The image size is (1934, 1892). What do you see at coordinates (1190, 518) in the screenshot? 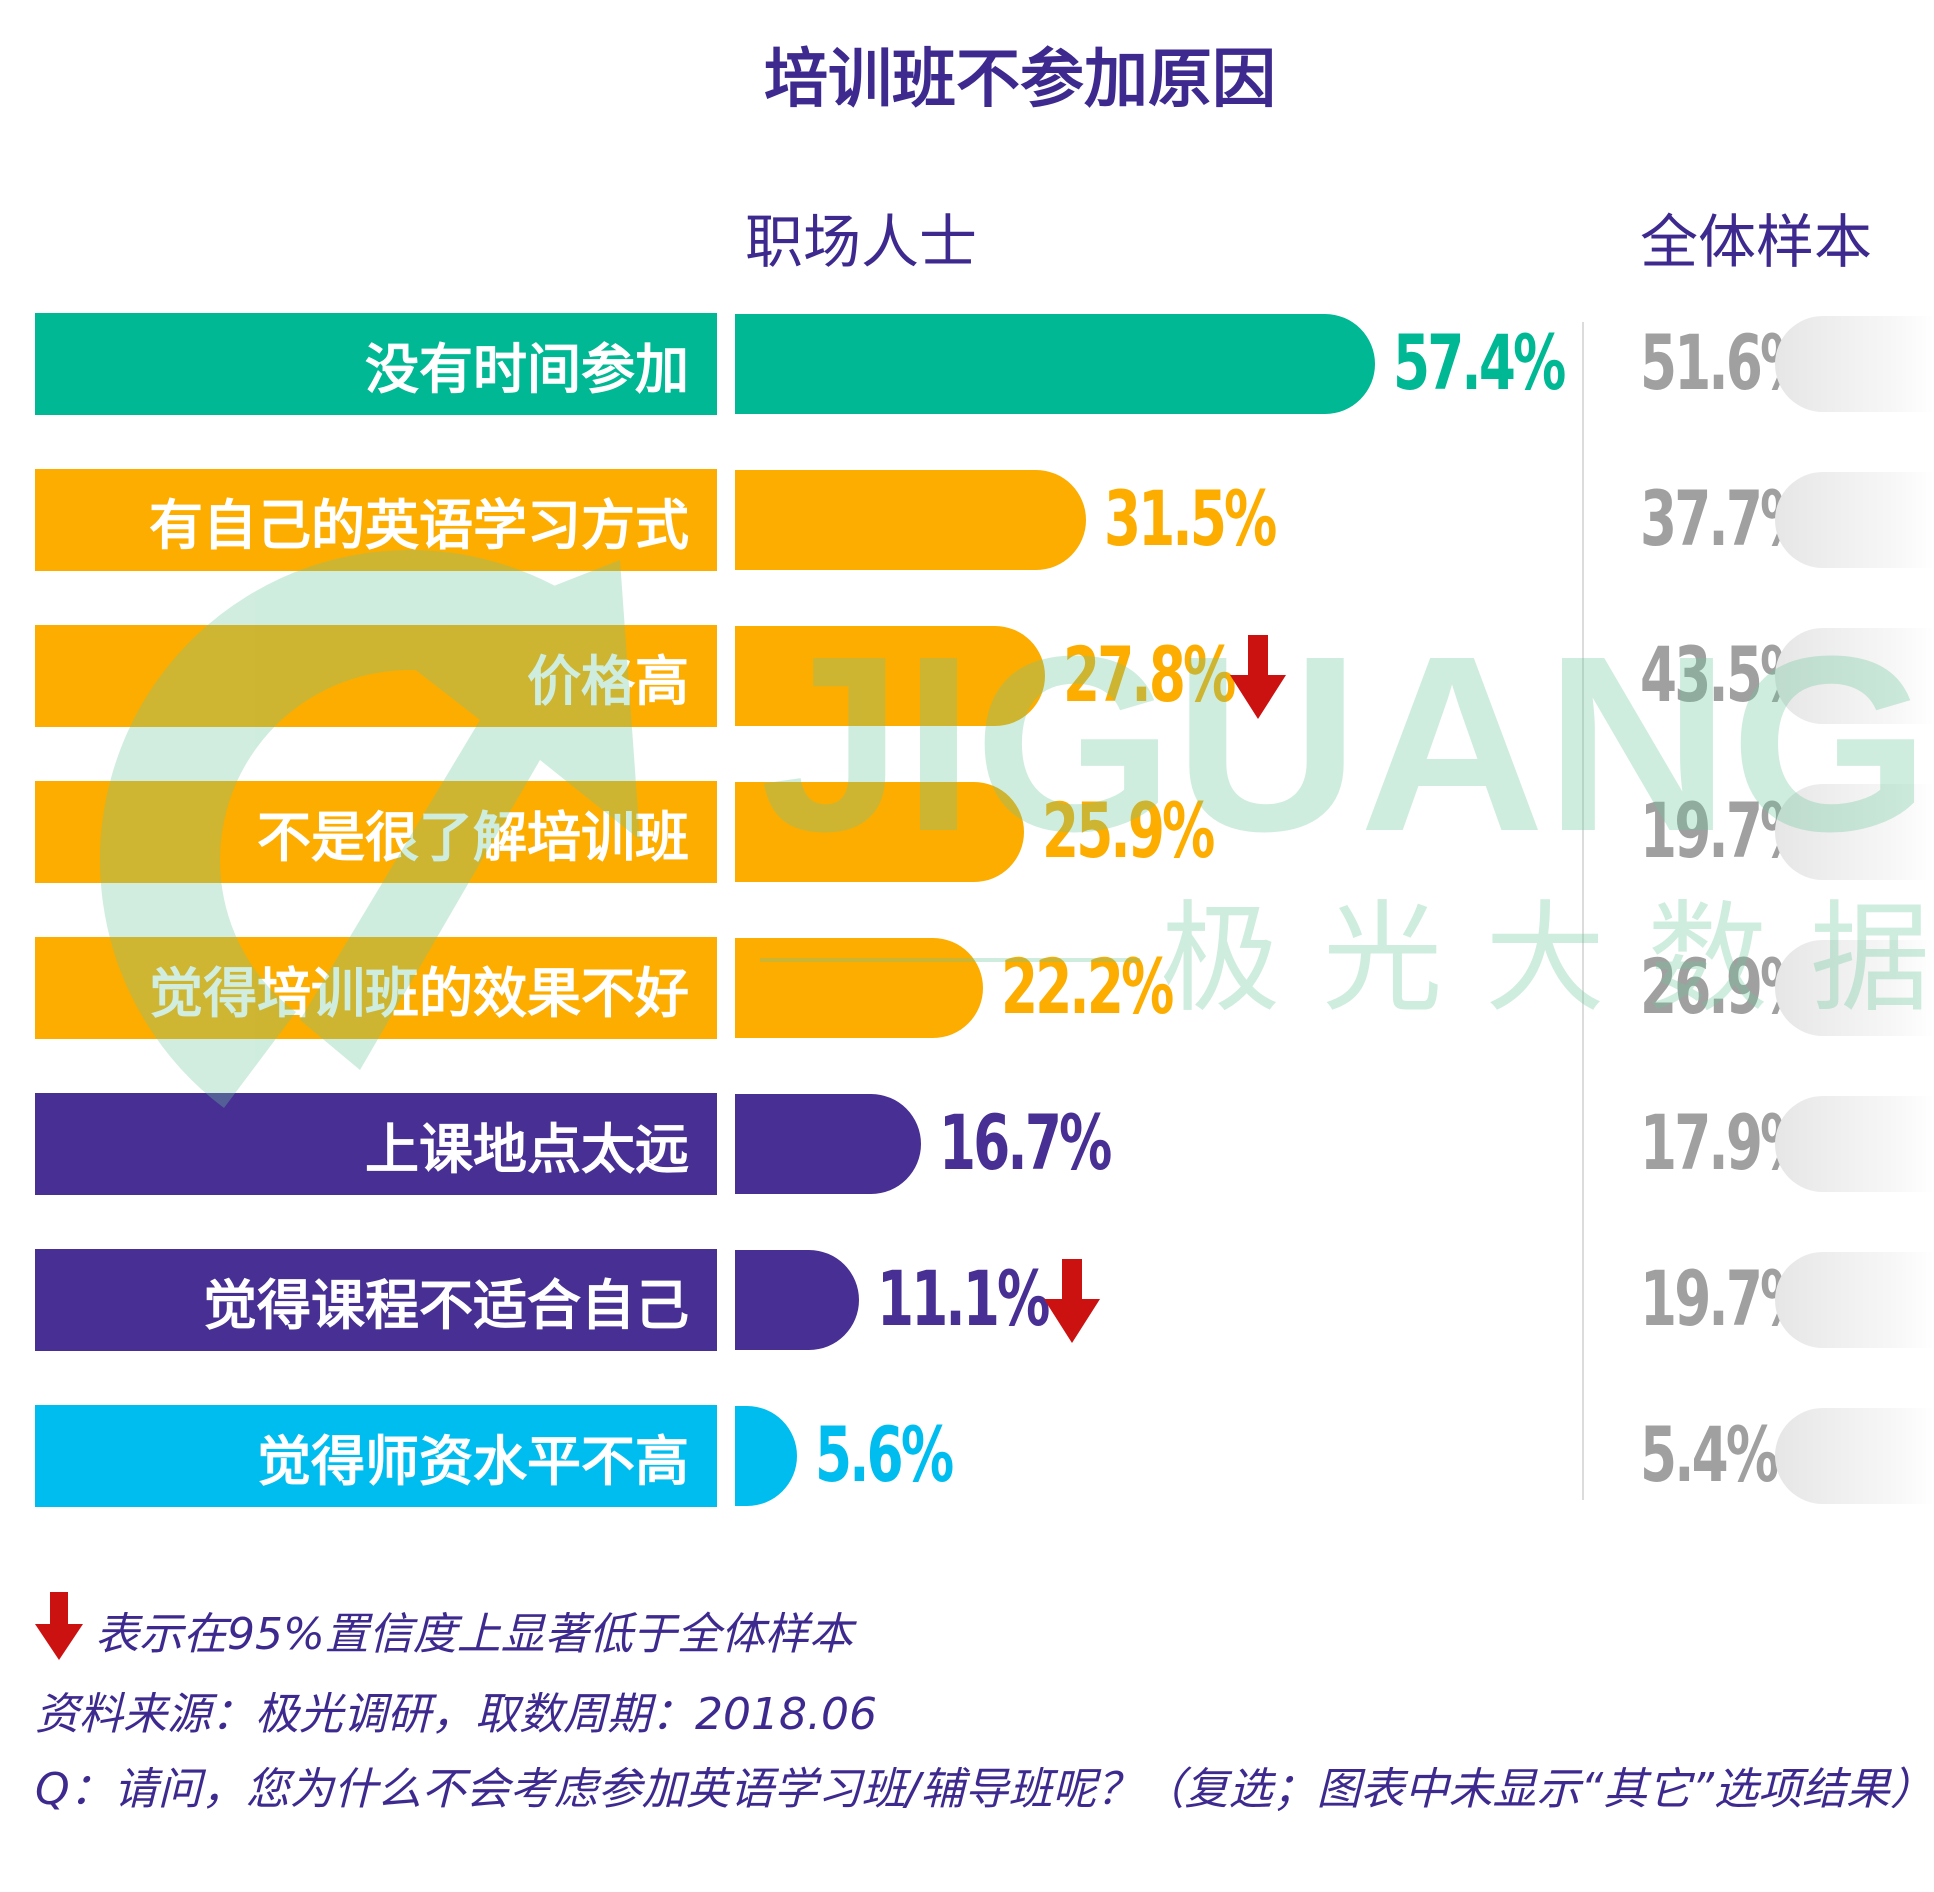
I see `segment-value-label: 31.5%` at bounding box center [1190, 518].